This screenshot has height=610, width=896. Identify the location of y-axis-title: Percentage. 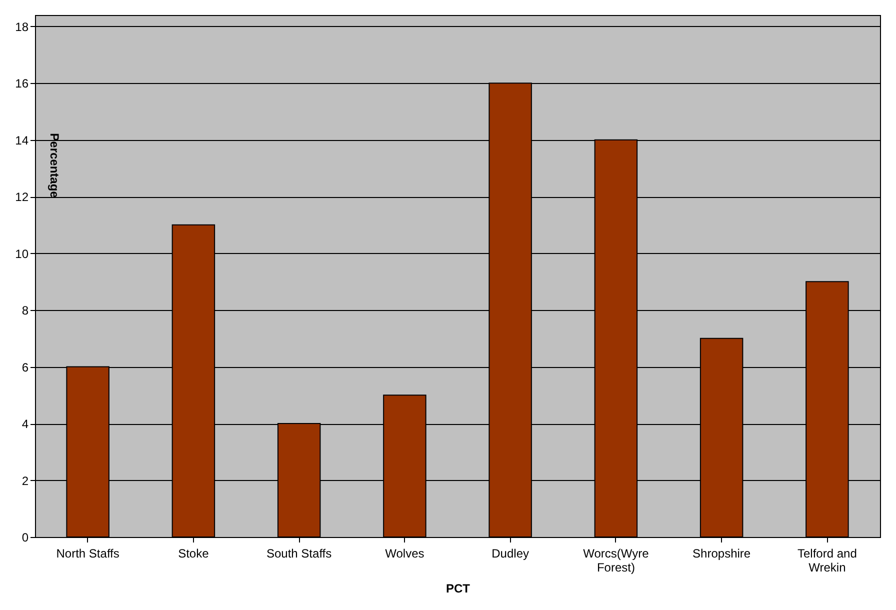
(55, 165).